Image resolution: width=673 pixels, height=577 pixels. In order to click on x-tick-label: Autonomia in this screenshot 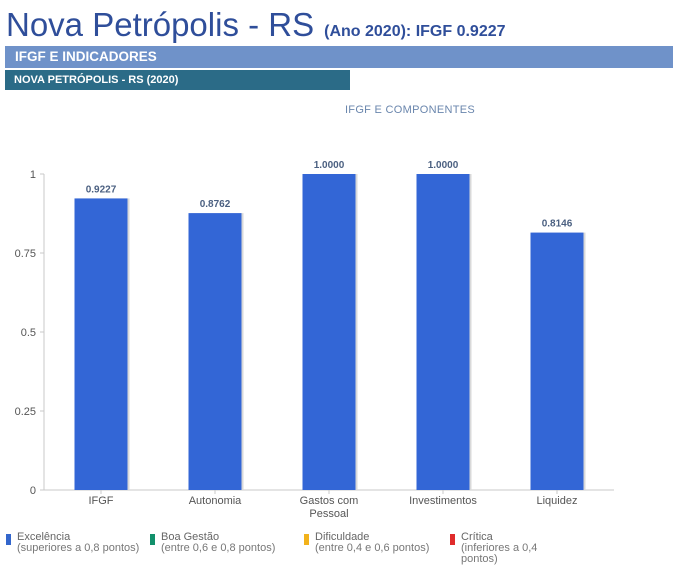, I will do `click(215, 501)`.